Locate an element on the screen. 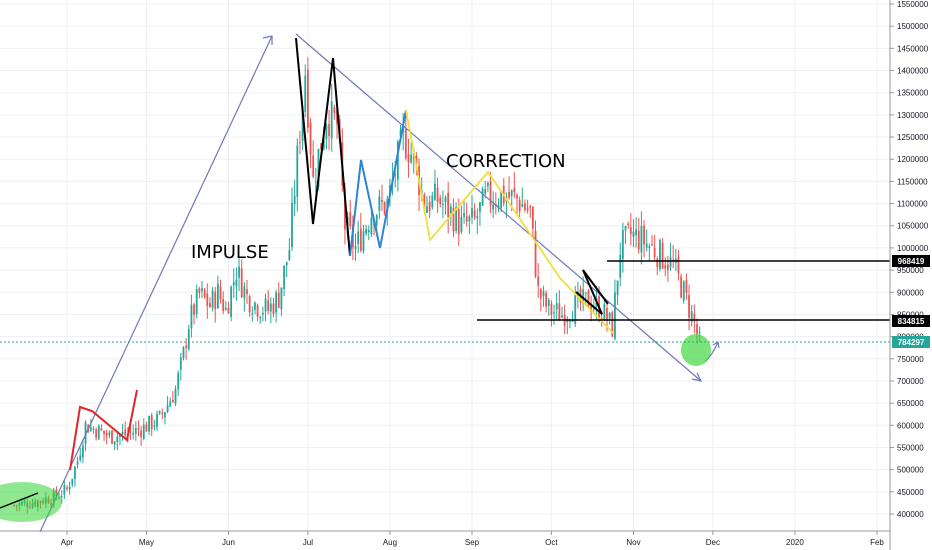  y-tick-label: 1300000 is located at coordinates (913, 115).